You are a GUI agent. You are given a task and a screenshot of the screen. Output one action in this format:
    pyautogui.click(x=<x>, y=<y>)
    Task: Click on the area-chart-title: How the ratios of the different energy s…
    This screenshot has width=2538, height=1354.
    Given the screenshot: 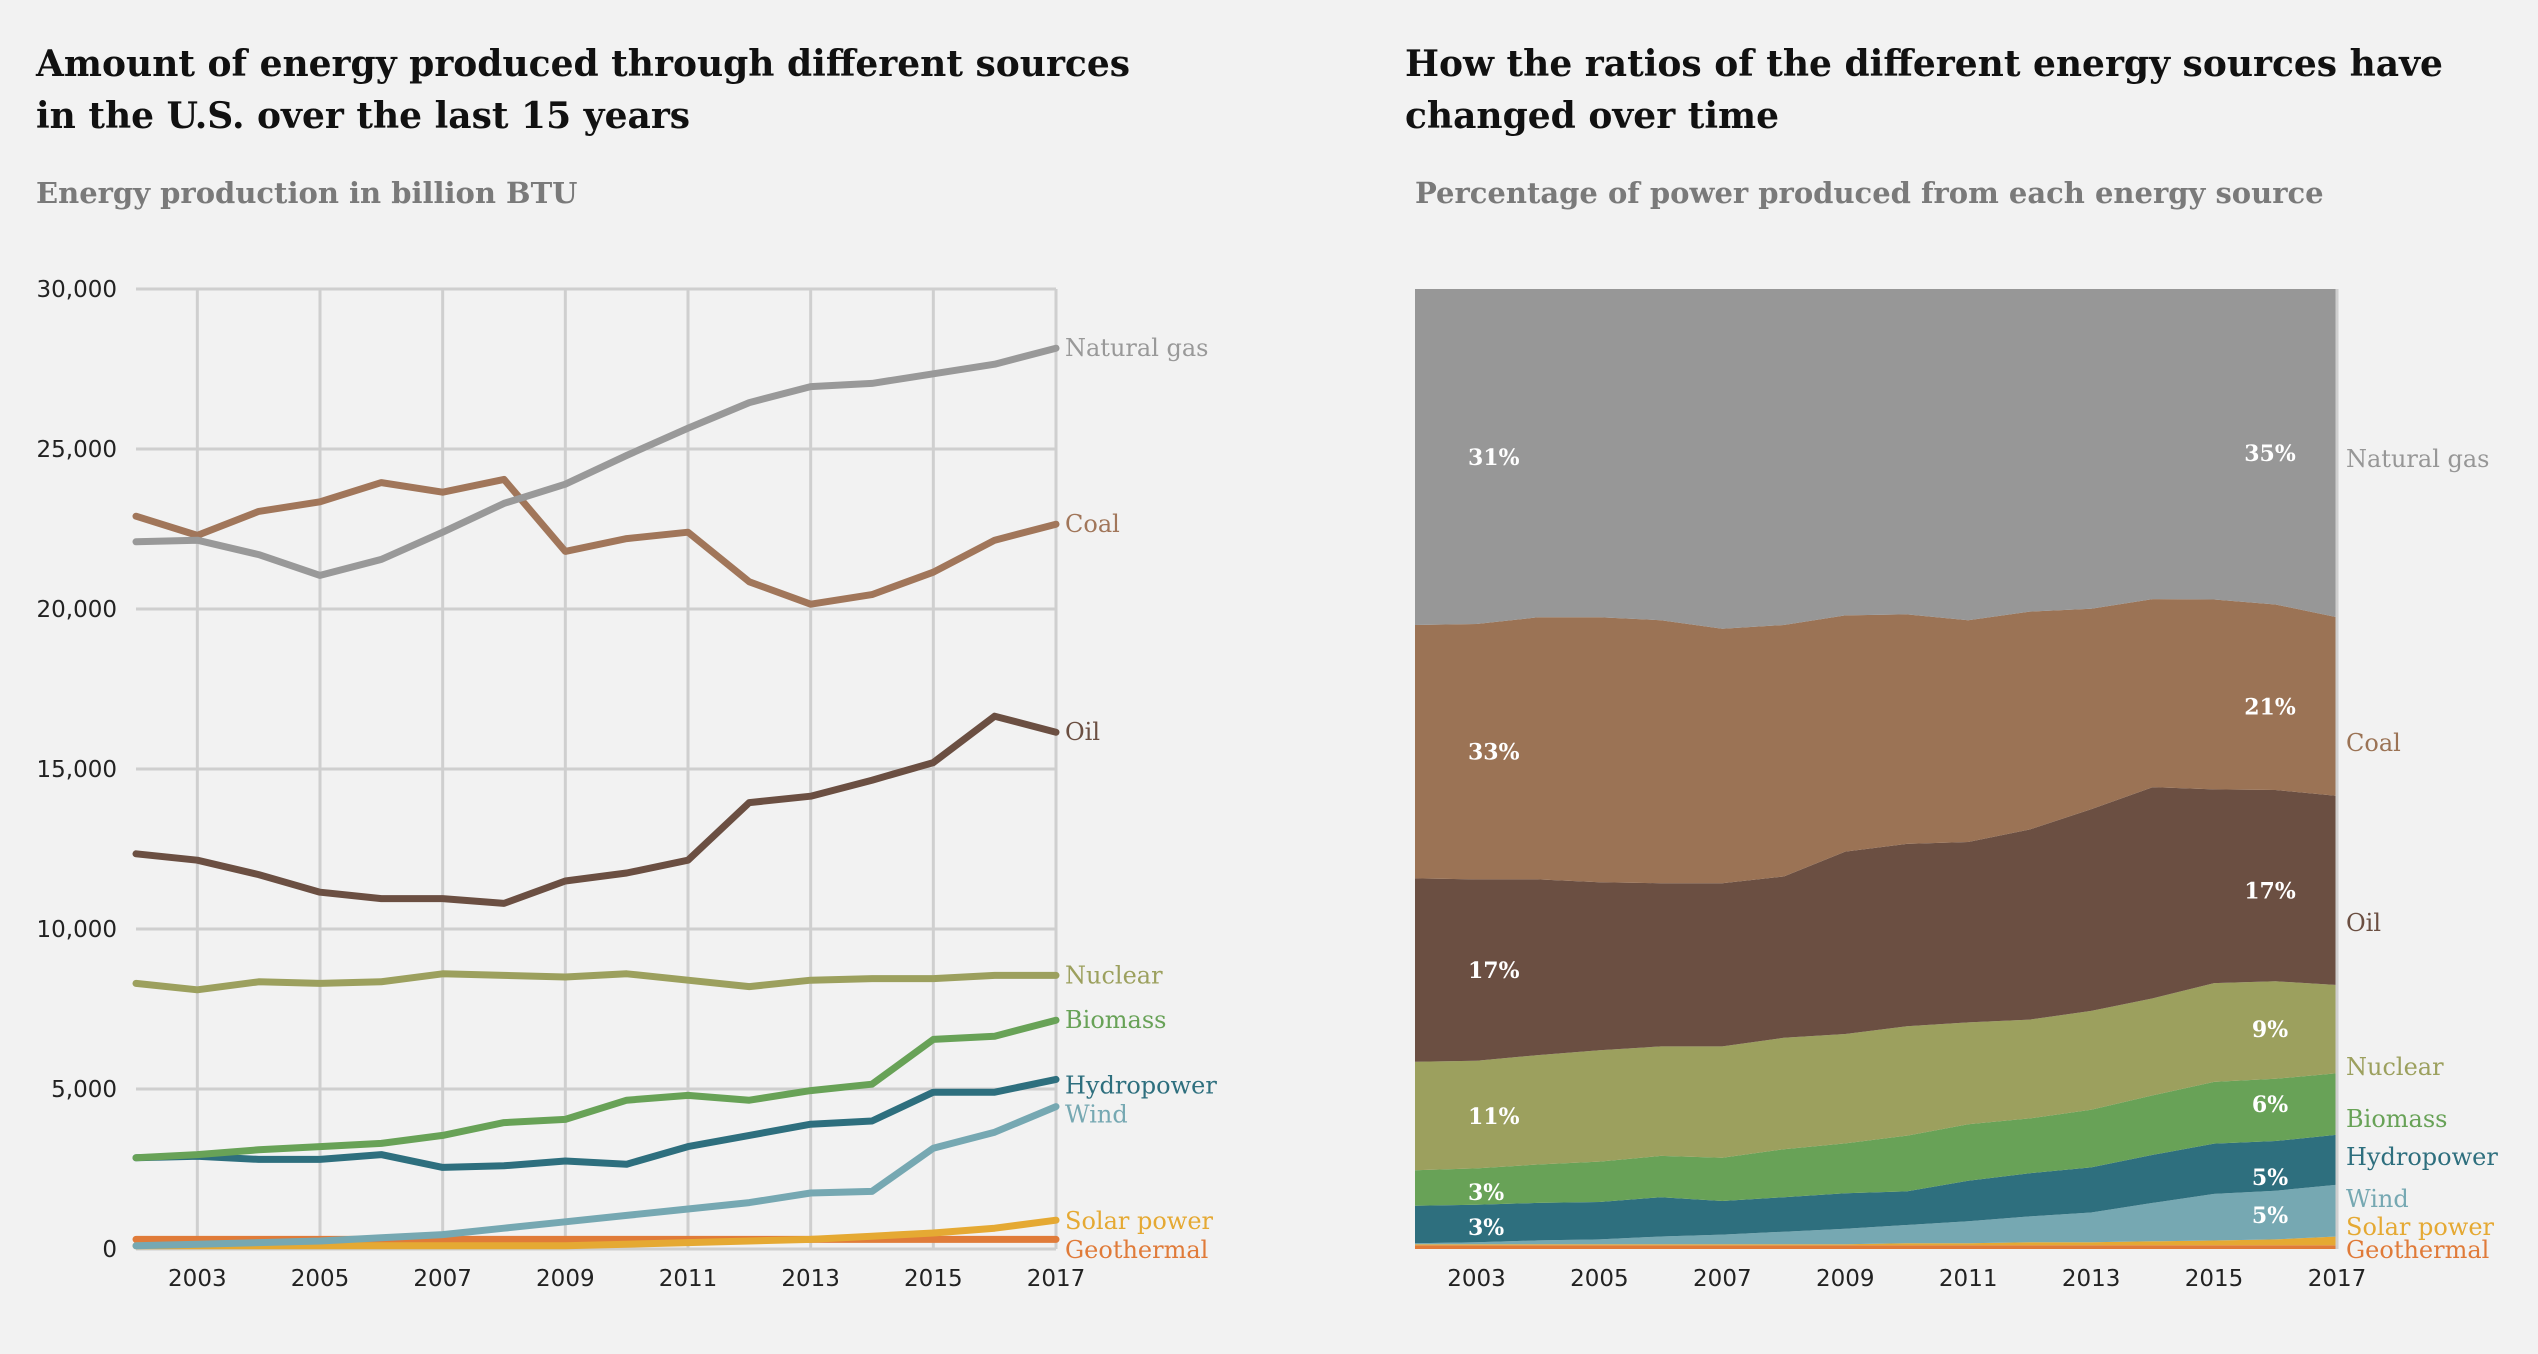 What is the action you would take?
    pyautogui.click(x=1924, y=90)
    